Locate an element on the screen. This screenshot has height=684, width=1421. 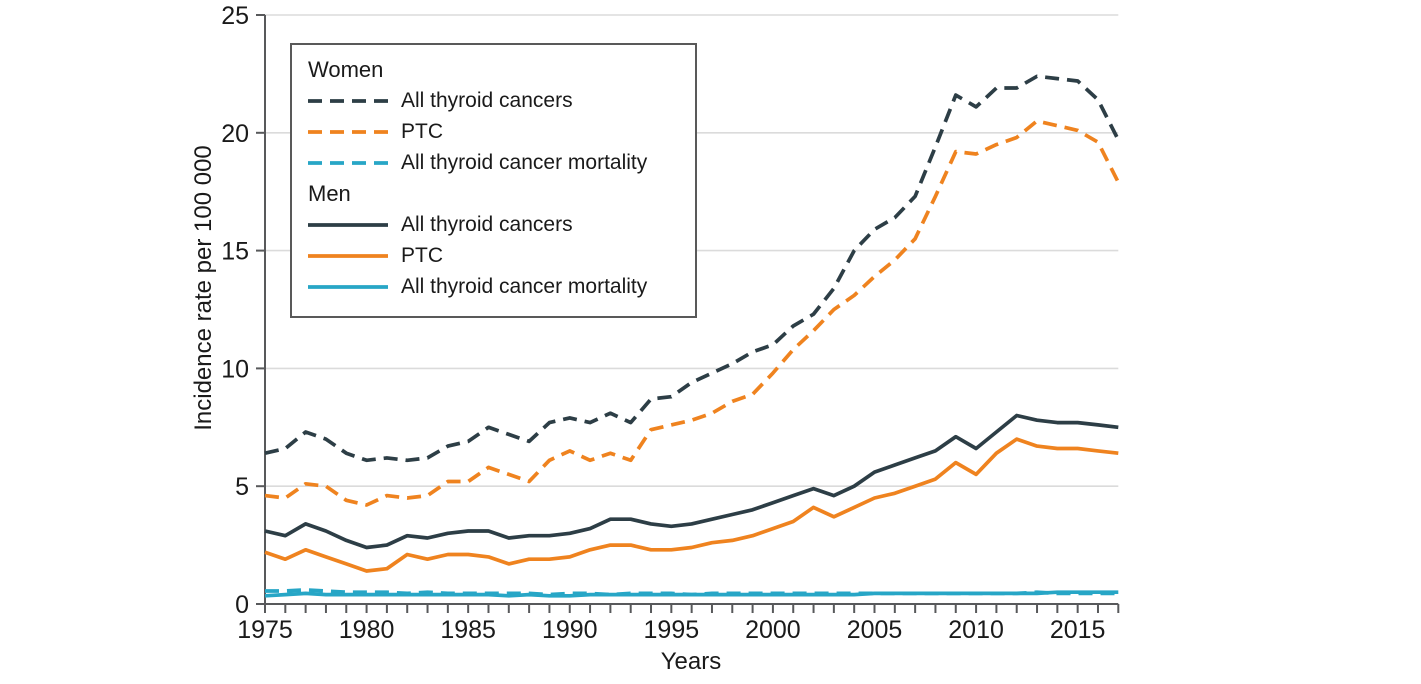
y-tick-label-20: 20 is located at coordinates (235, 134).